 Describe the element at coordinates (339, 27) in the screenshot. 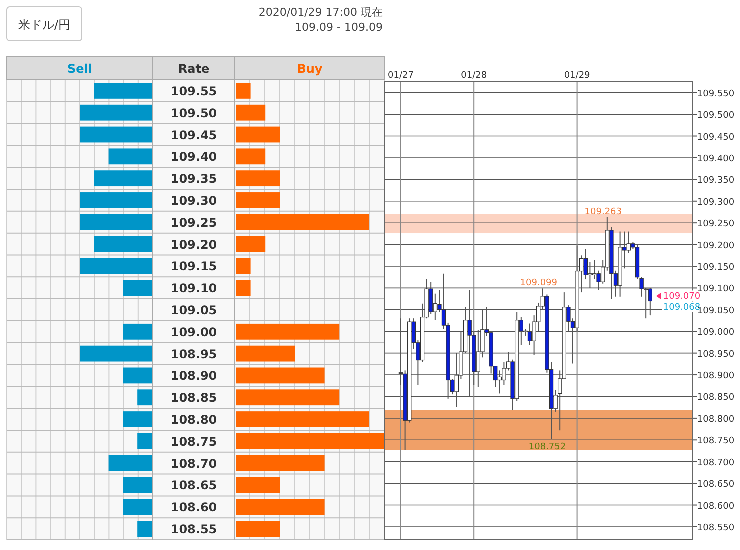

I see `text: 109.09 - 109.09` at that location.